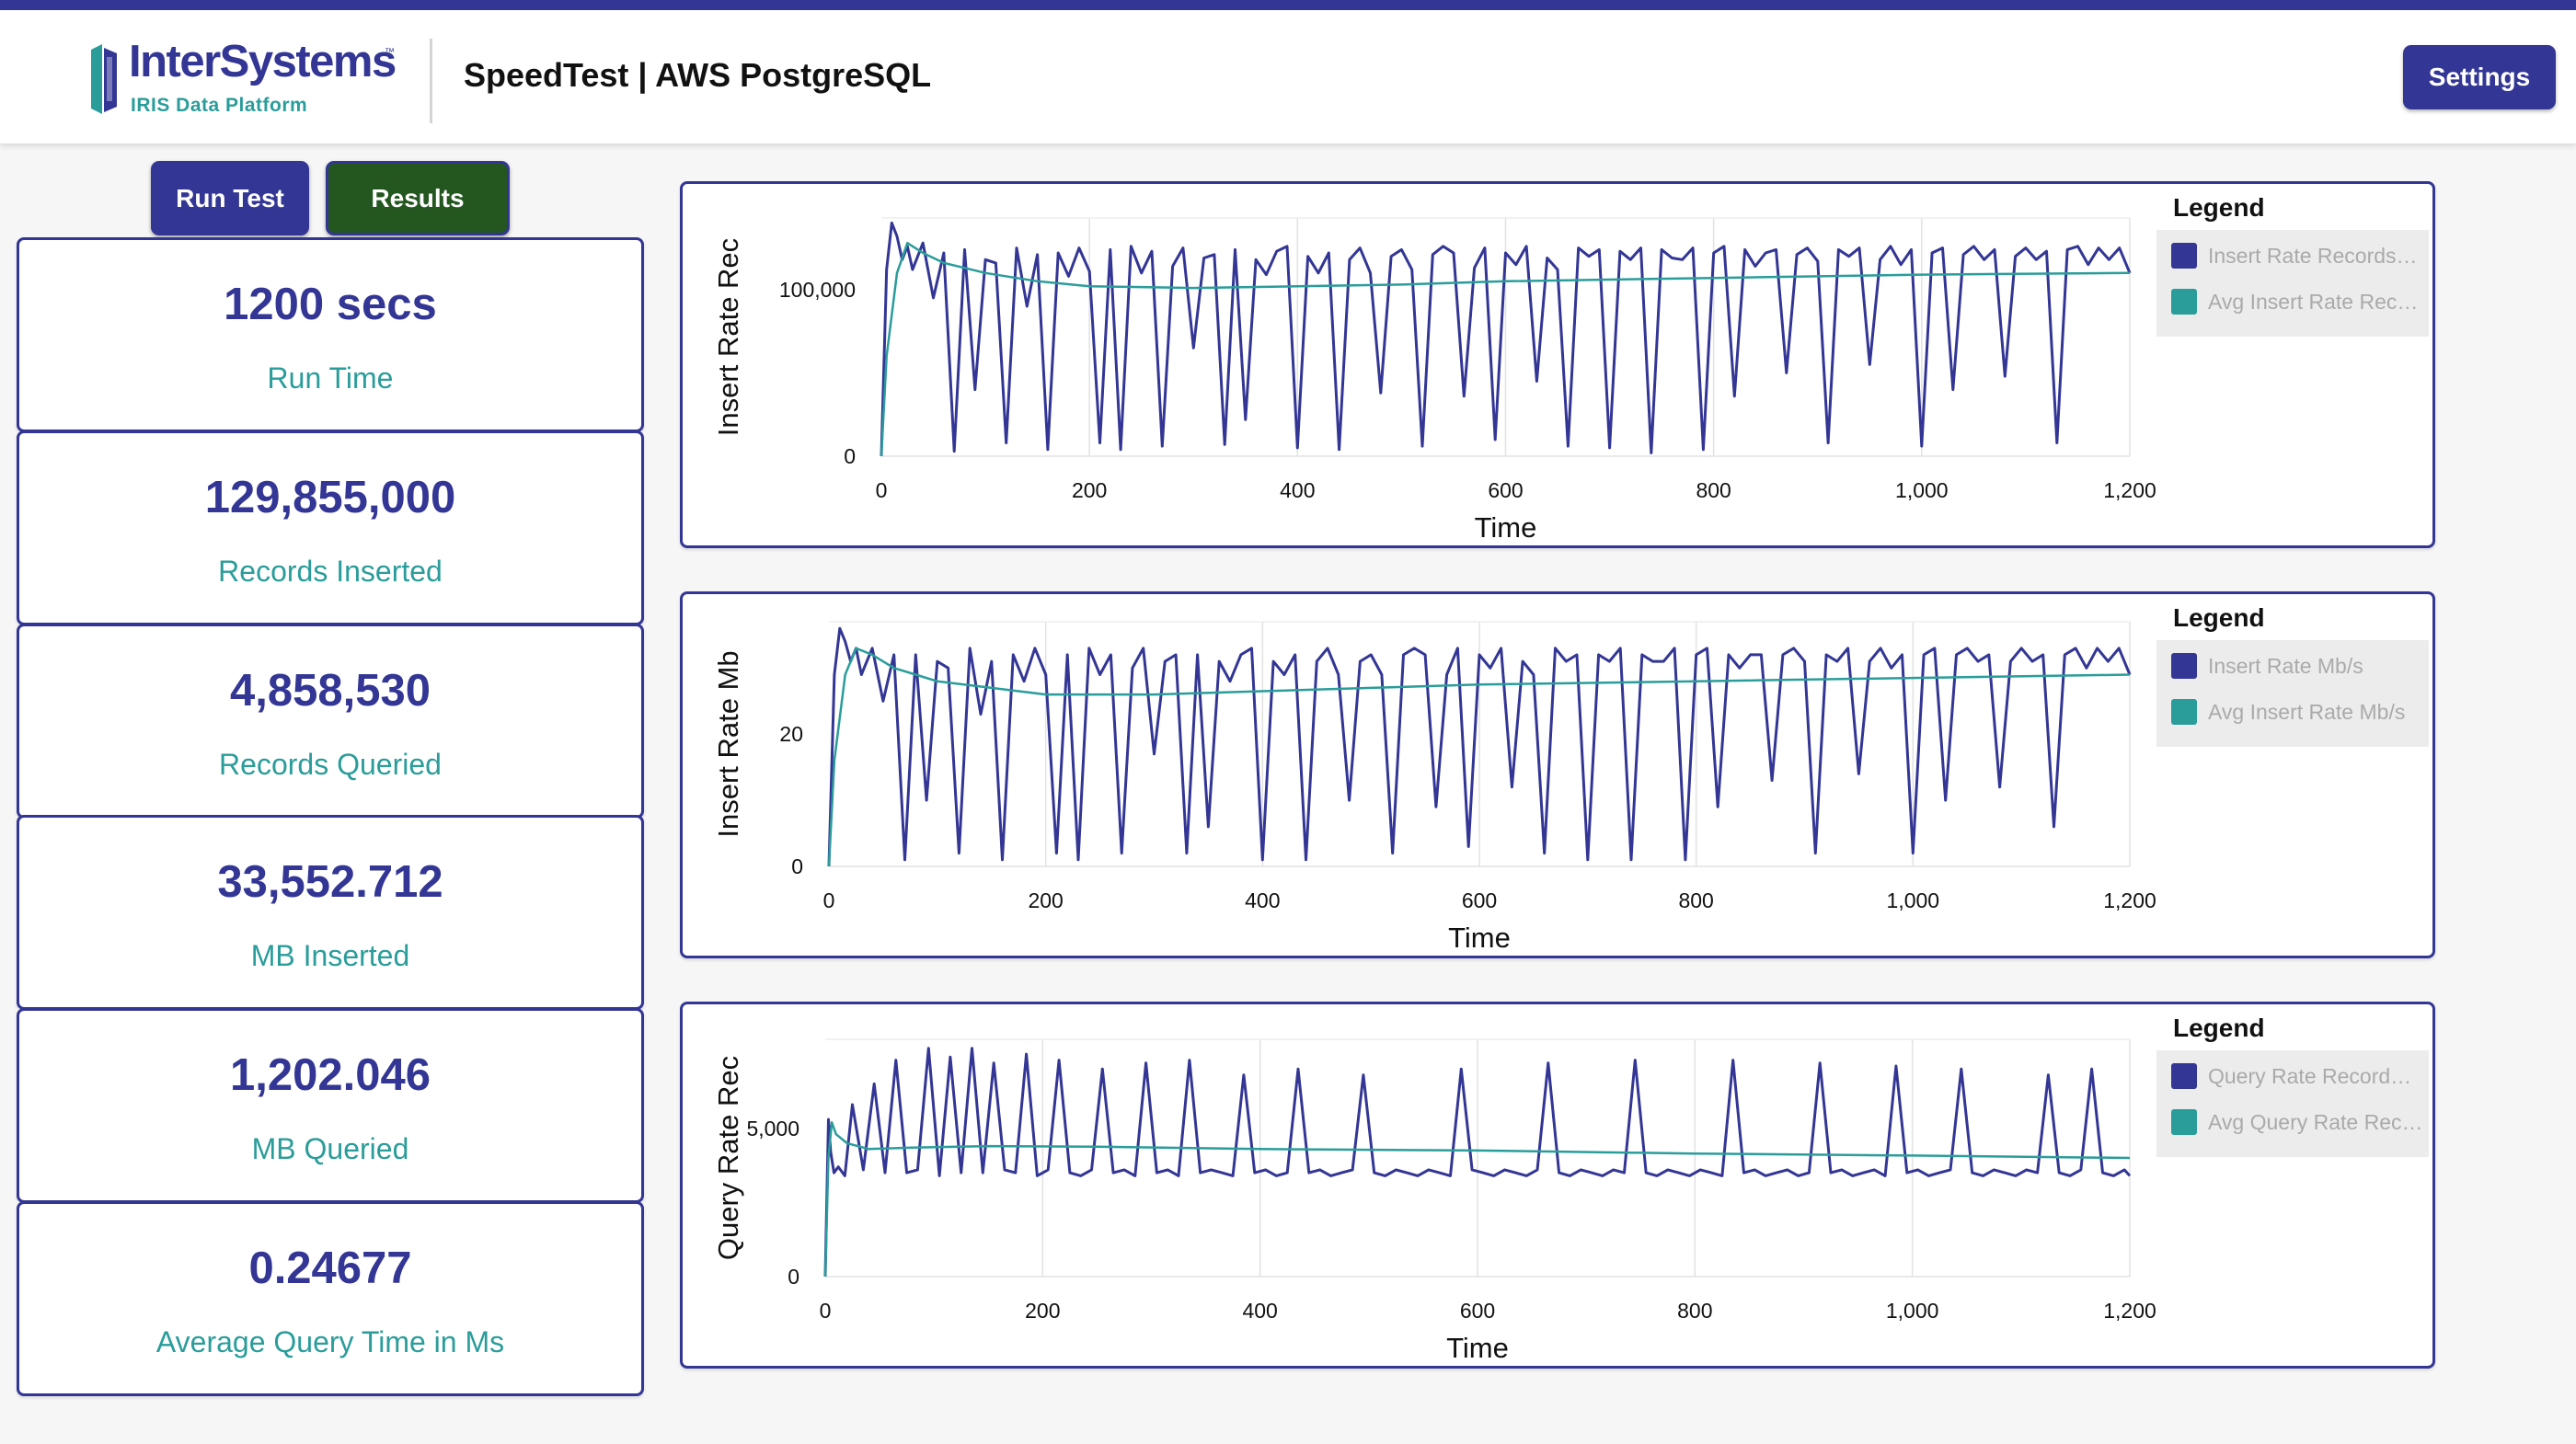  Describe the element at coordinates (330, 378) in the screenshot. I see `stat-label: Run Time` at that location.